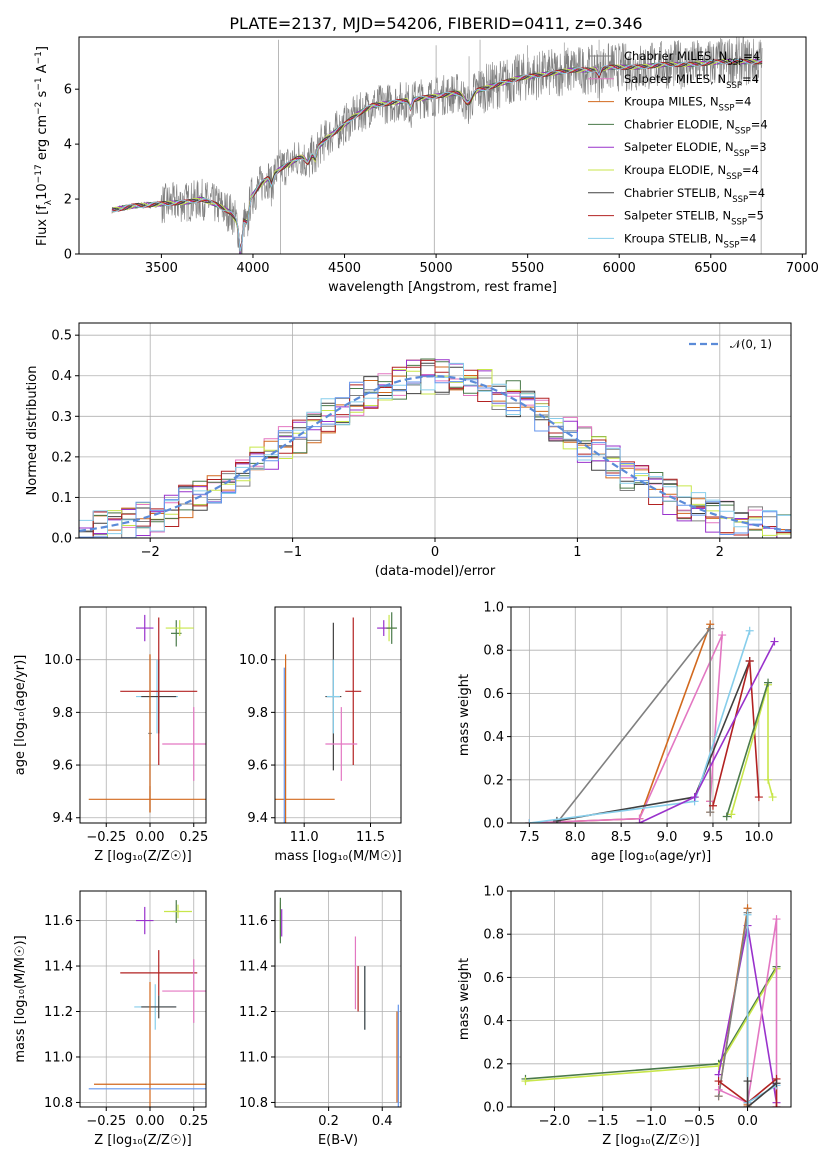  I want to click on y-tick-label: 0.3, so click(61, 417).